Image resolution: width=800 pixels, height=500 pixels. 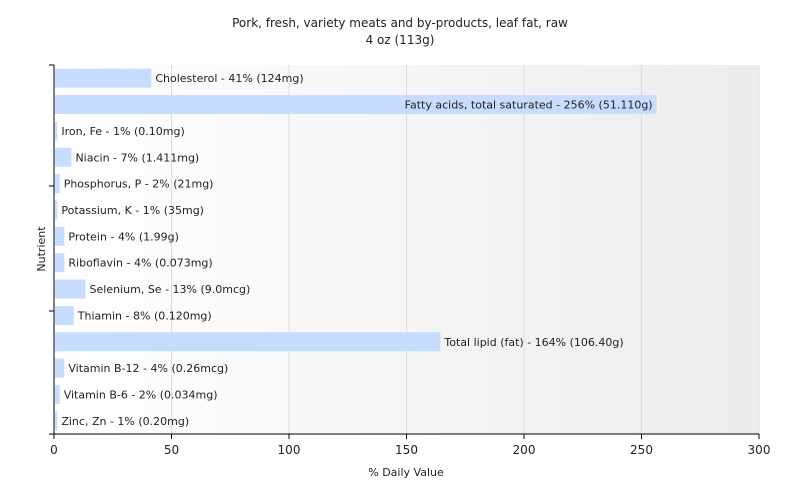 What do you see at coordinates (140, 263) in the screenshot?
I see `bar-label: Riboflavin - 4% (0.073mg)` at bounding box center [140, 263].